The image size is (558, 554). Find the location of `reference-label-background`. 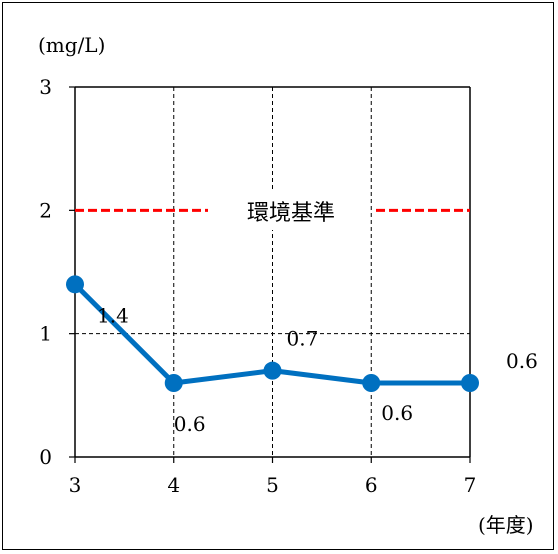

reference-label-background is located at coordinates (294, 210).